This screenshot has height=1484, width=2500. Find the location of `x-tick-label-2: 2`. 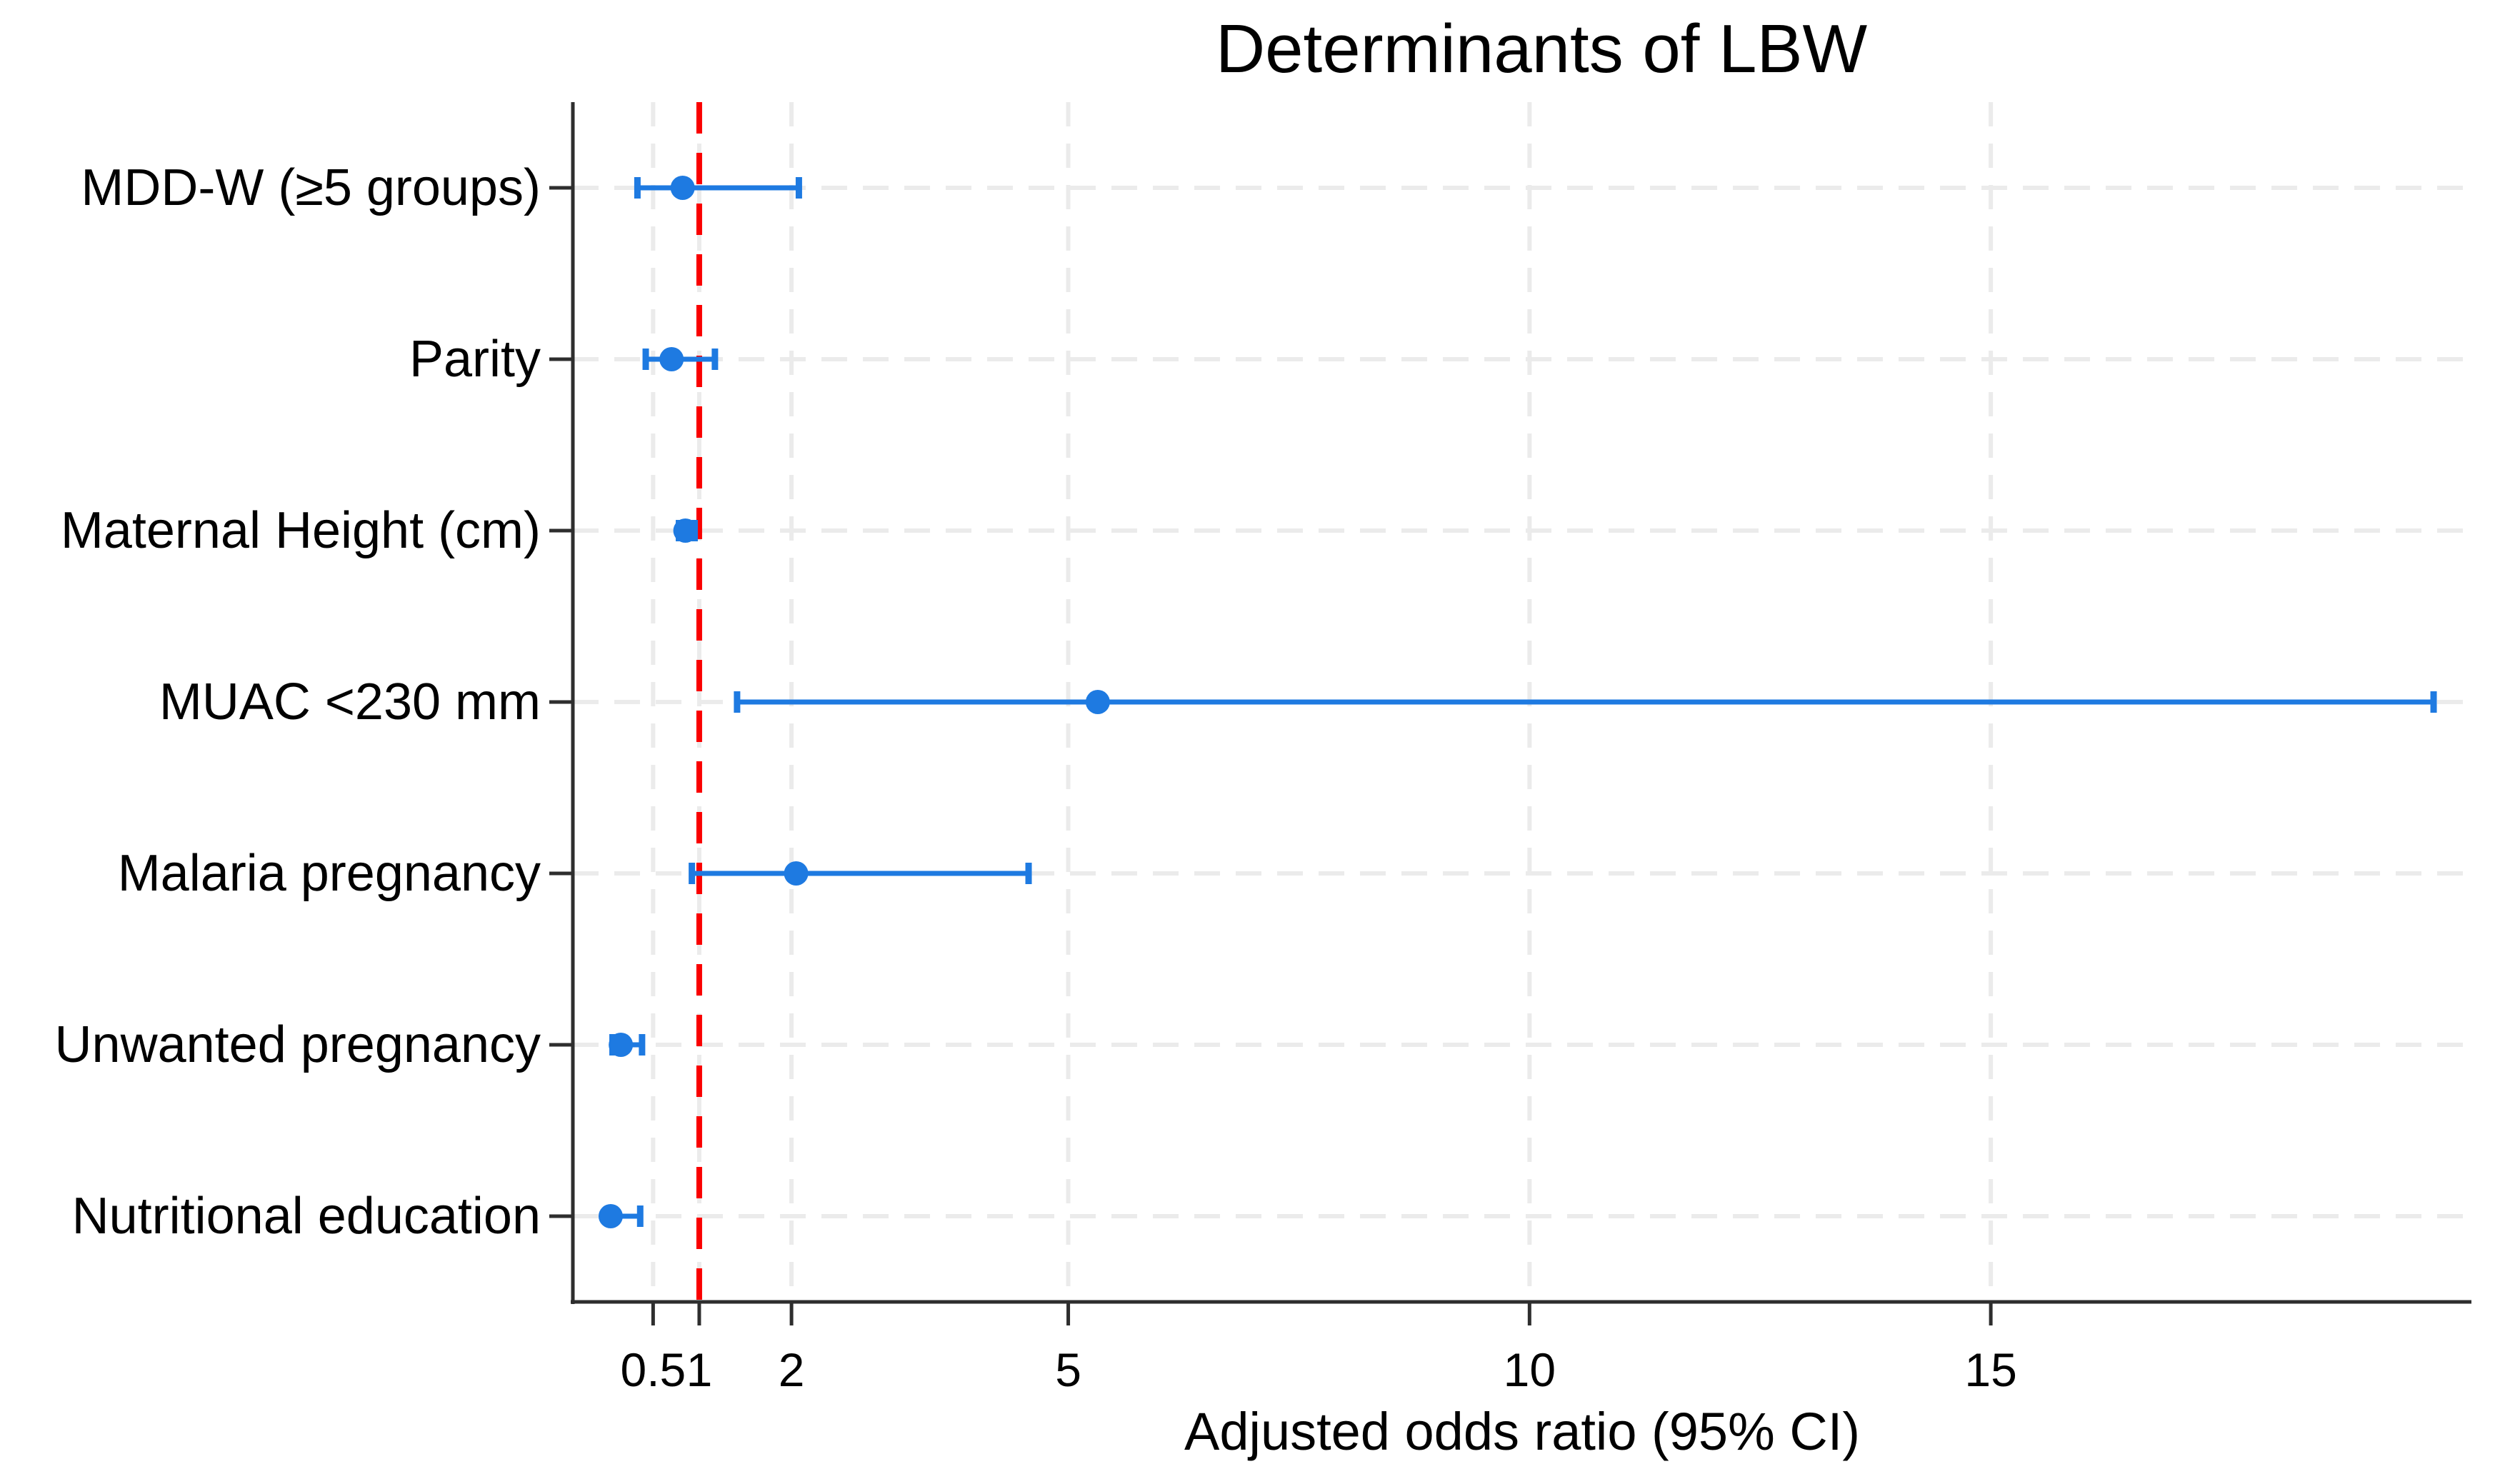

x-tick-label-2: 2 is located at coordinates (792, 1369).